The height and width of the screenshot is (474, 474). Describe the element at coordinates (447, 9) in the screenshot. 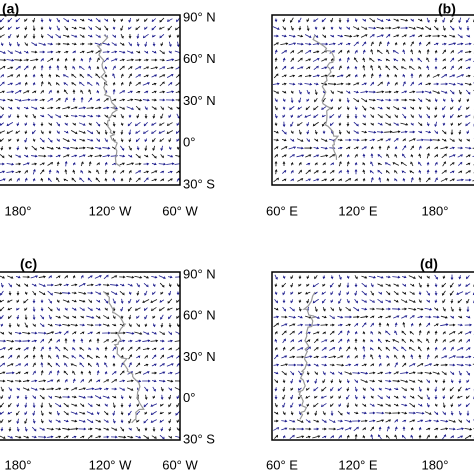

I see `panel-label: (b)` at that location.